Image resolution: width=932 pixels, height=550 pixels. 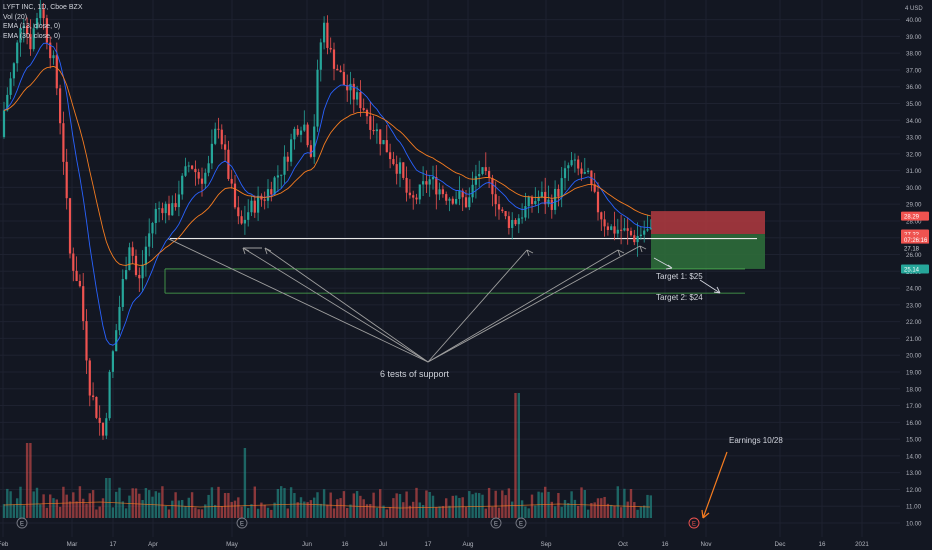 I want to click on earnings-annotation: Earnings 10/28, so click(x=756, y=440).